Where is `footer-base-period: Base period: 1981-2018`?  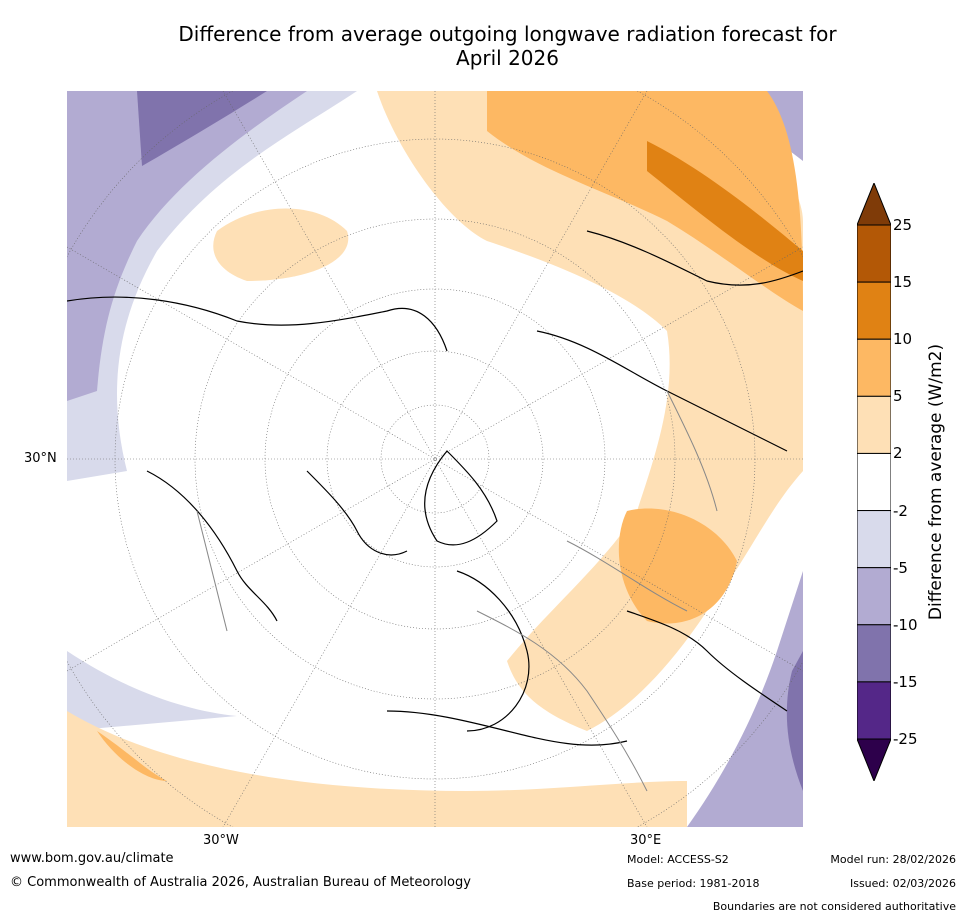
footer-base-period: Base period: 1981-2018 is located at coordinates (693, 883).